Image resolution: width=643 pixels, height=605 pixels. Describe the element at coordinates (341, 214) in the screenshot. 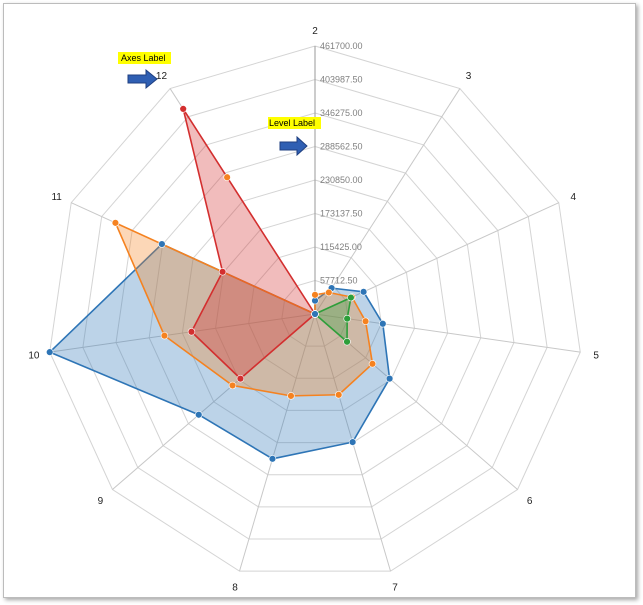

I see `level-label: 173137.50` at that location.